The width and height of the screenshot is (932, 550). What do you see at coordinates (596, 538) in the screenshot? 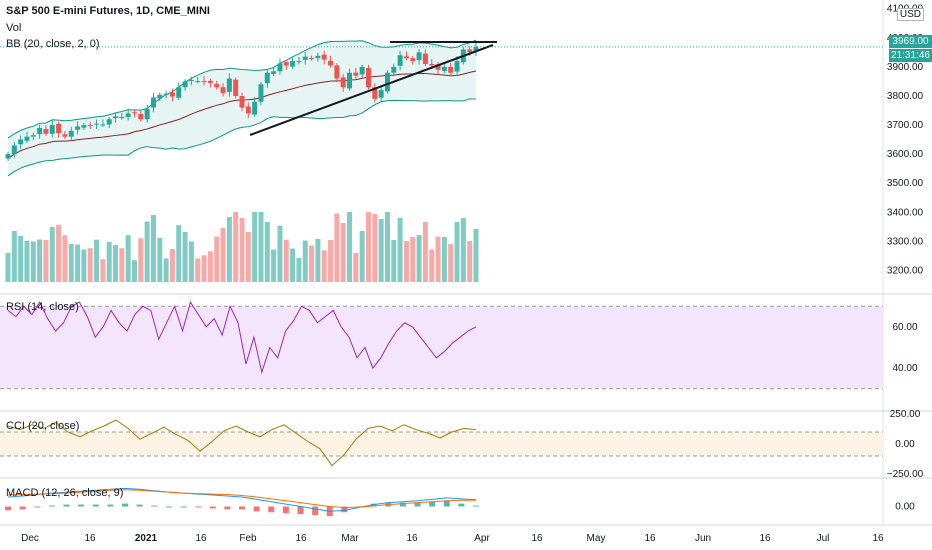
I see `time-axis-label: May` at bounding box center [596, 538].